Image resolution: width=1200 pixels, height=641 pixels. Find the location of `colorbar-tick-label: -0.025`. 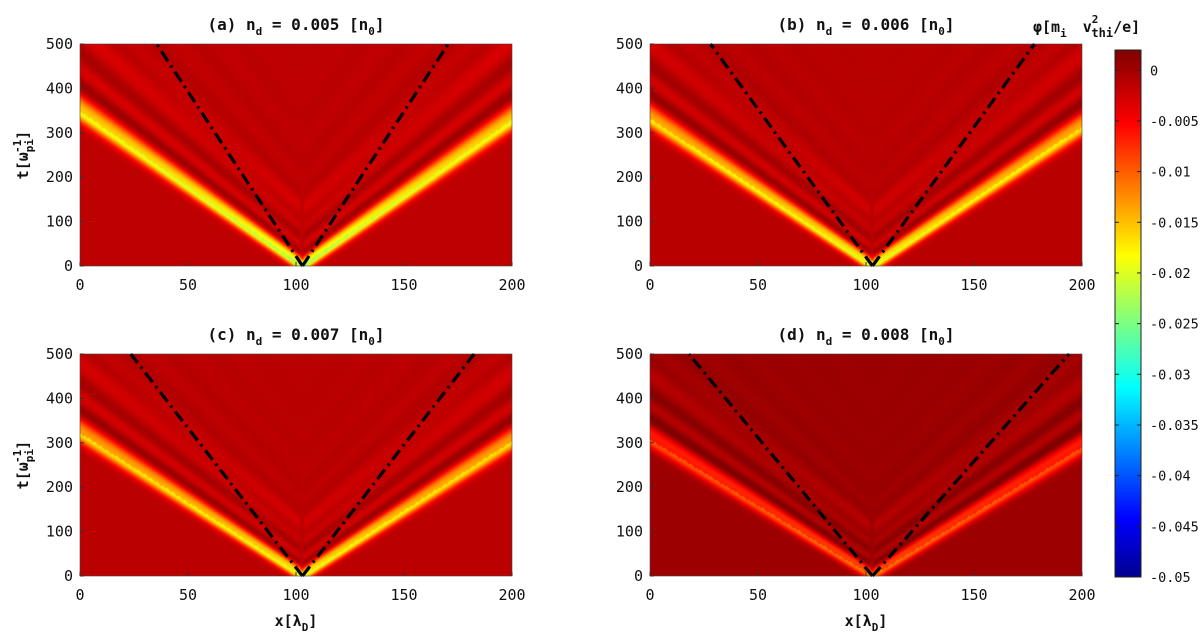

colorbar-tick-label: -0.025 is located at coordinates (1174, 325).